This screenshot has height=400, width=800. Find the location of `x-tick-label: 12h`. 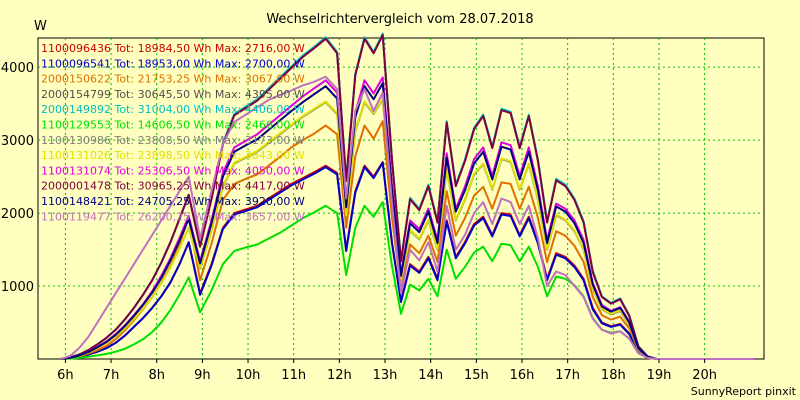

x-tick-label: 12h is located at coordinates (339, 375).